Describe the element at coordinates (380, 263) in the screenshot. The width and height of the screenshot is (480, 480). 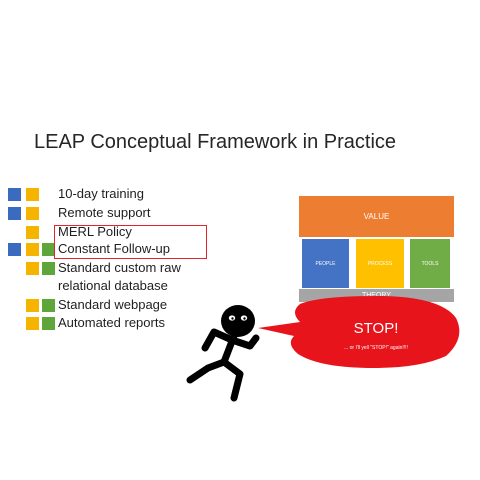
I see `process-pillar: PROCESS` at that location.